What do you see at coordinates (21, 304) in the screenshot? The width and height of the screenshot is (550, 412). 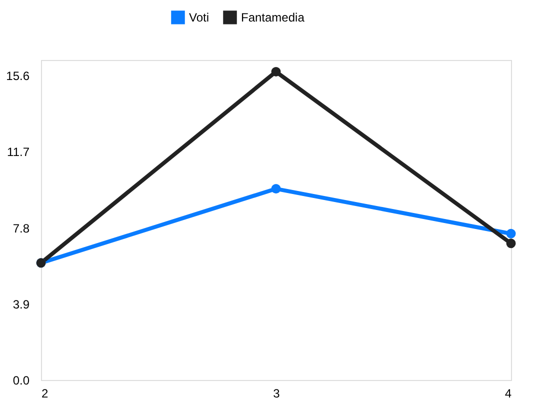 I see `y-tick-label: 3.9` at bounding box center [21, 304].